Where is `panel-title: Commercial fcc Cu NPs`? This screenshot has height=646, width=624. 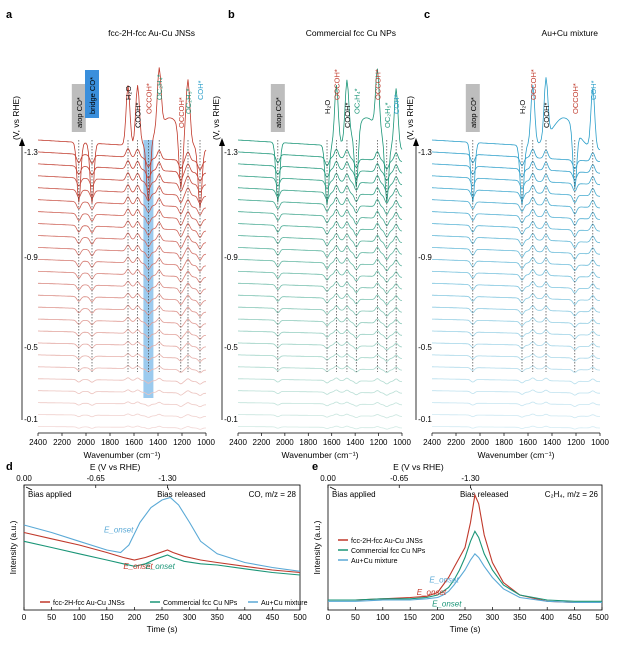
panel-title: Commercial fcc Cu NPs is located at coordinates (351, 33).